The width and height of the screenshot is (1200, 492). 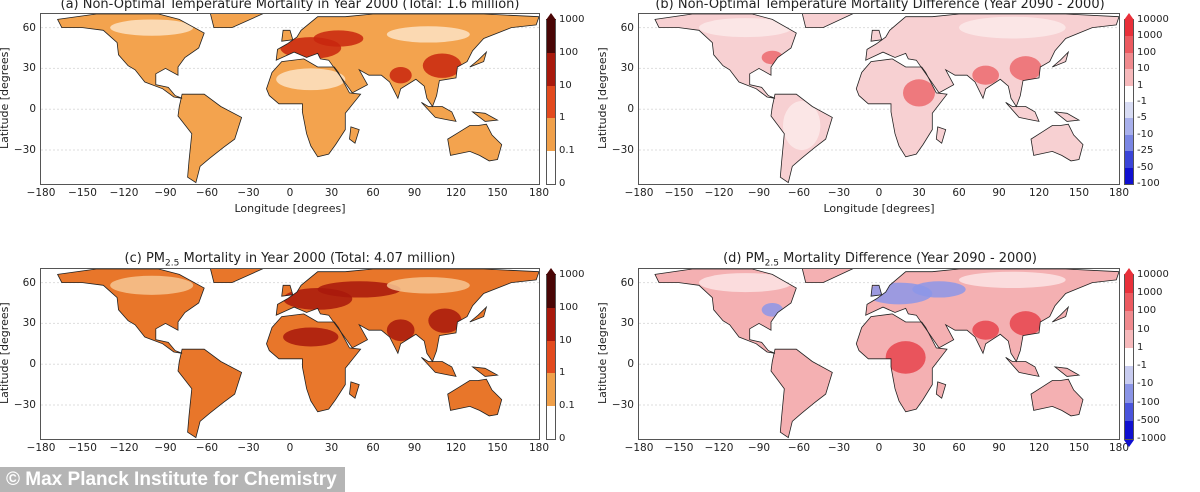 What do you see at coordinates (1142, 118) in the screenshot?
I see `colorbar-tick-label: -5` at bounding box center [1142, 118].